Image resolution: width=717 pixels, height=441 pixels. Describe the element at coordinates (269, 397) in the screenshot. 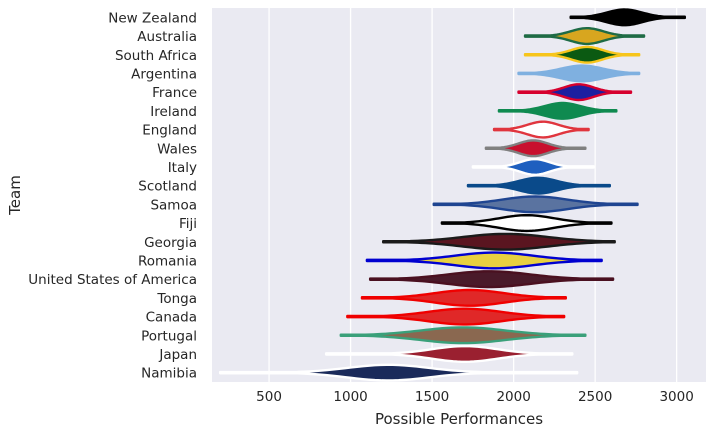

I see `x-tick-label: 500` at that location.